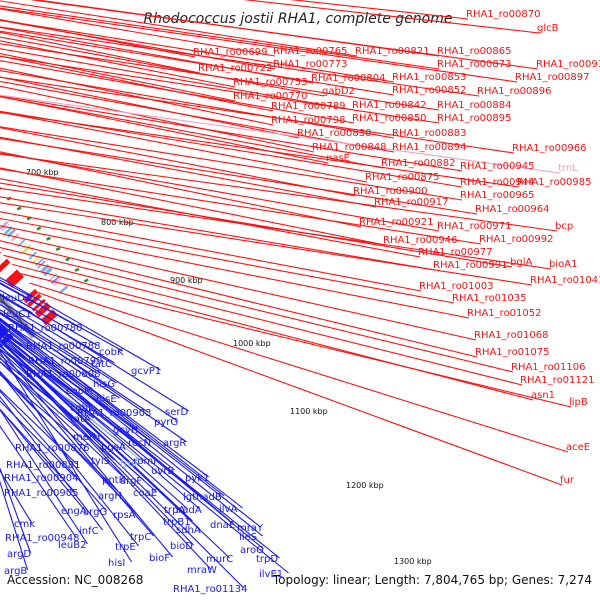 This screenshot has height=600, width=600. Describe the element at coordinates (111, 352) in the screenshot. I see `reverse-gene-label: cobK` at that location.